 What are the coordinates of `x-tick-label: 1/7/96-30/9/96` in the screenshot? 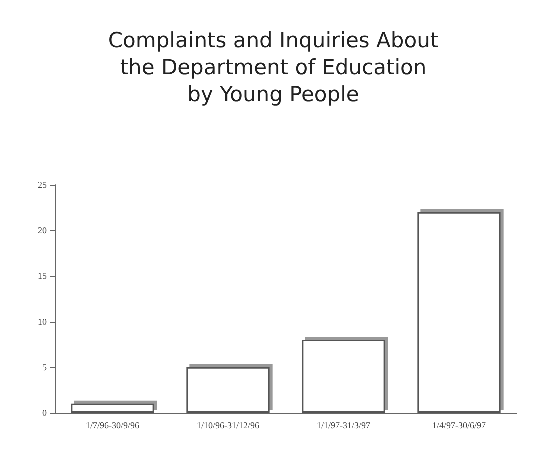 It's located at (113, 425).